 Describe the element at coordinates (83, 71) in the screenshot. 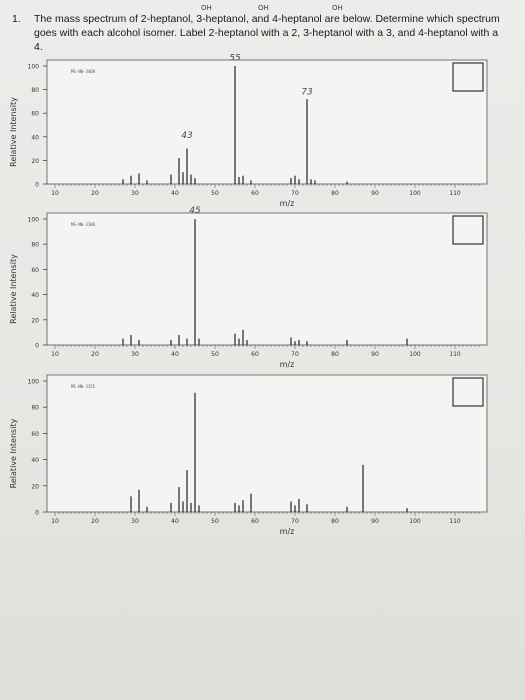

I see `spectrum-id: MS-NW-3408` at that location.